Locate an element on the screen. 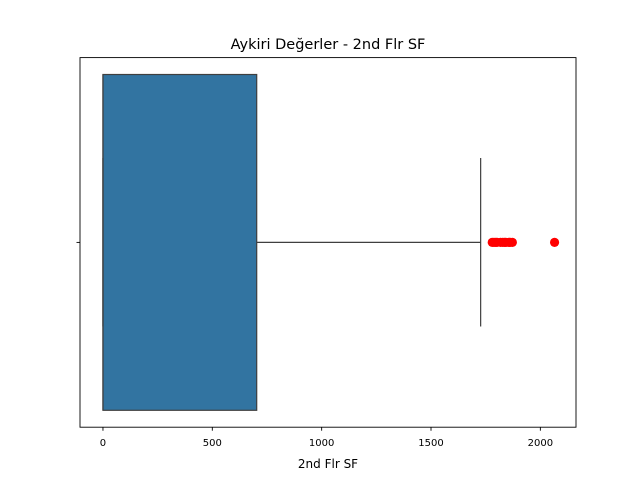 Image resolution: width=640 pixels, height=480 pixels. x-tick-label: 0 is located at coordinates (103, 443).